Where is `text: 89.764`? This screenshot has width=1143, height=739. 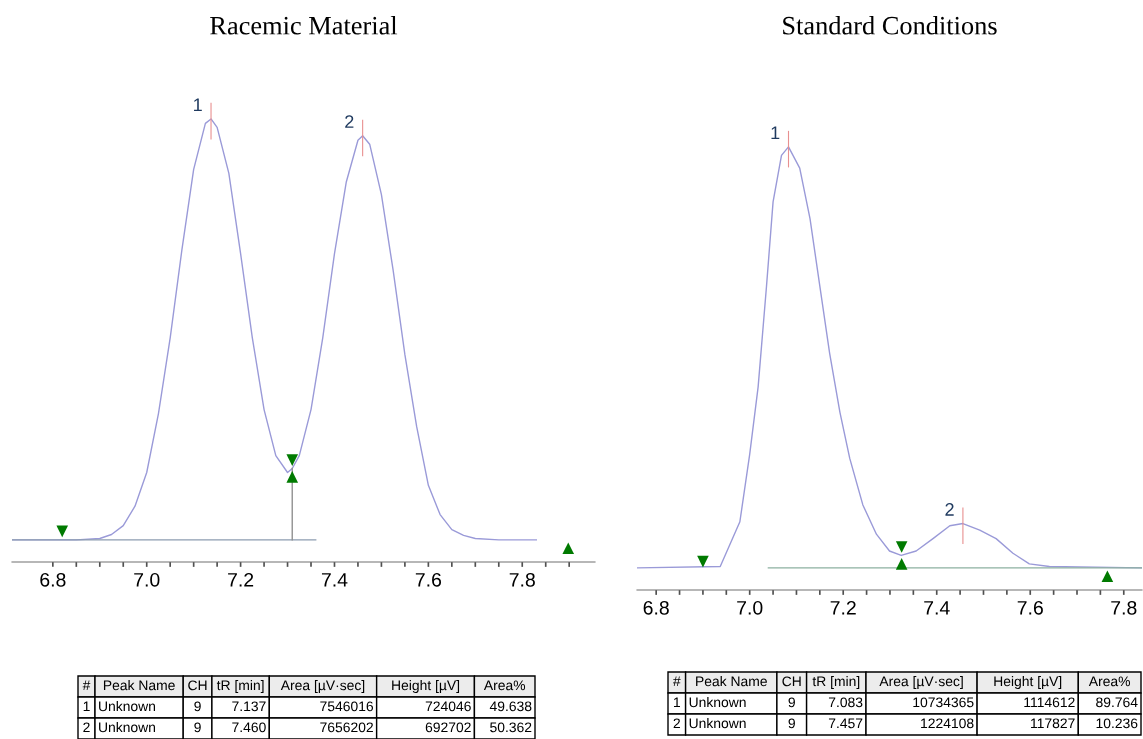
text: 89.764 is located at coordinates (1117, 702).